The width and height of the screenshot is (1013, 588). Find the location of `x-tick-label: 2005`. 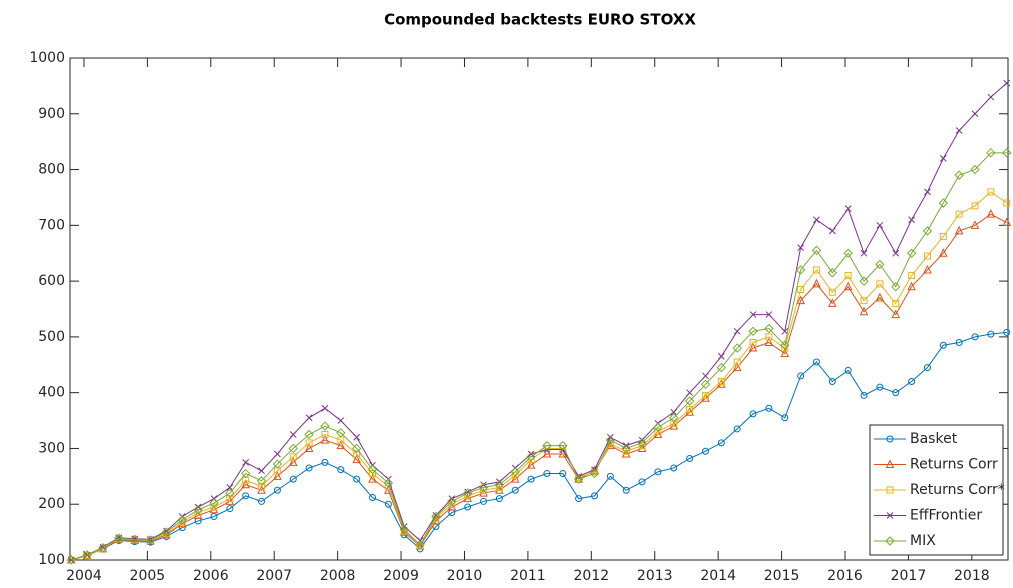

x-tick-label: 2005 is located at coordinates (148, 576).